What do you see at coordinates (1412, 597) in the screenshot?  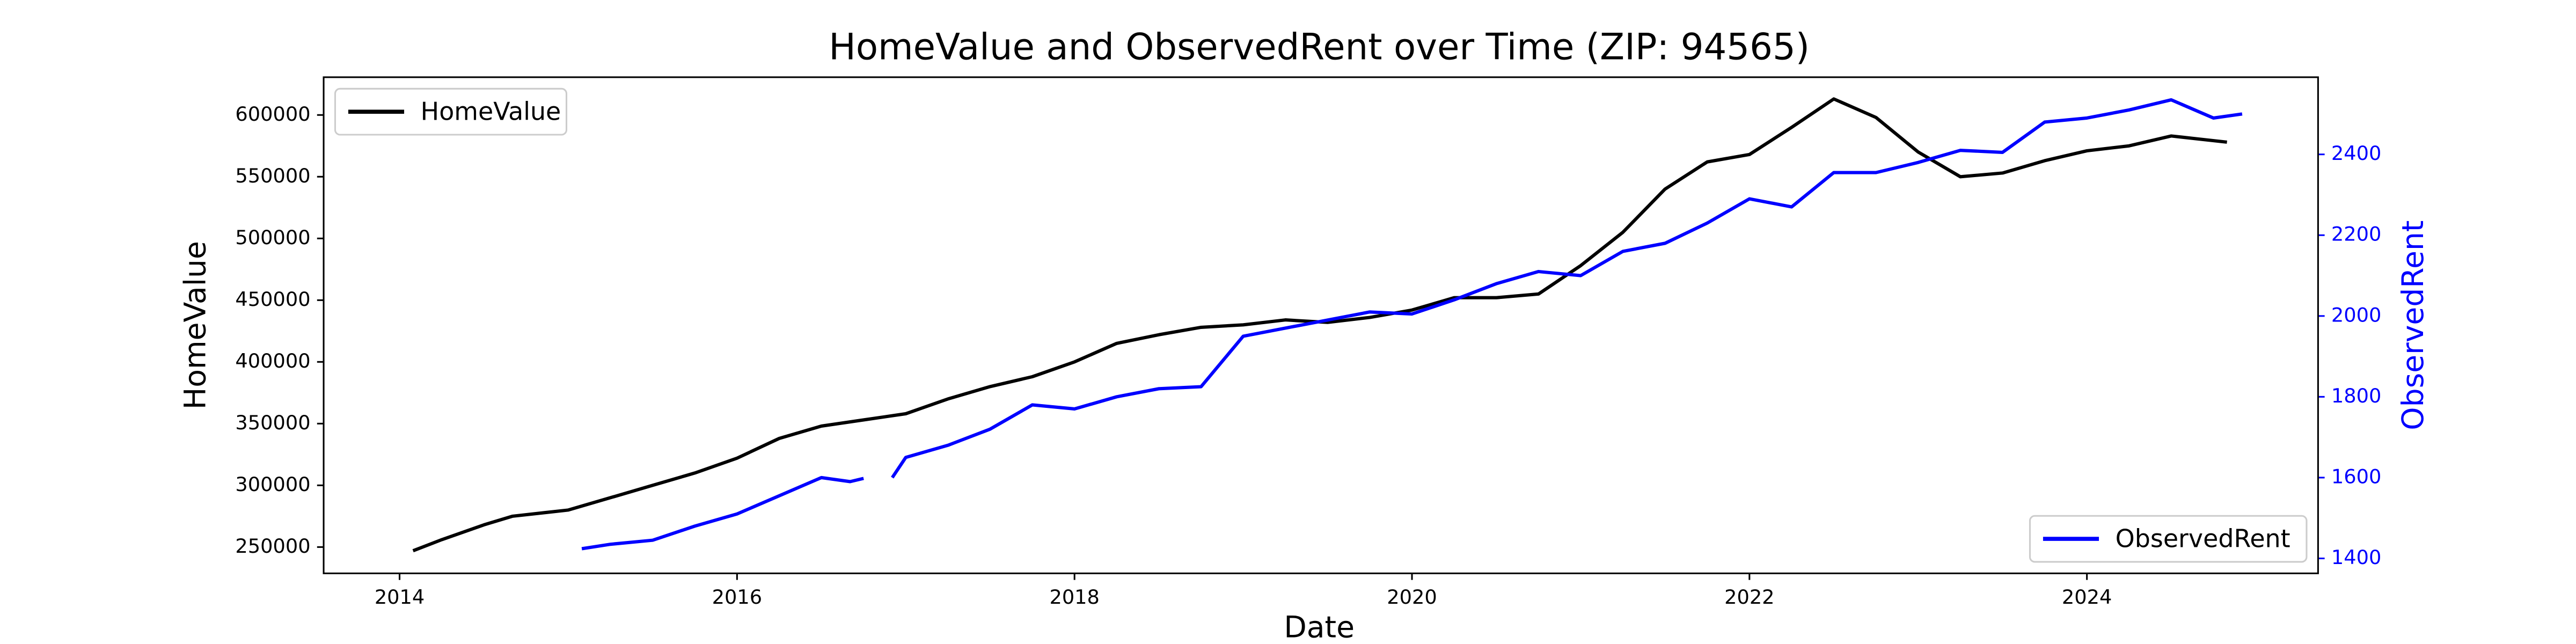 I see `x-tick-label: 2020` at bounding box center [1412, 597].